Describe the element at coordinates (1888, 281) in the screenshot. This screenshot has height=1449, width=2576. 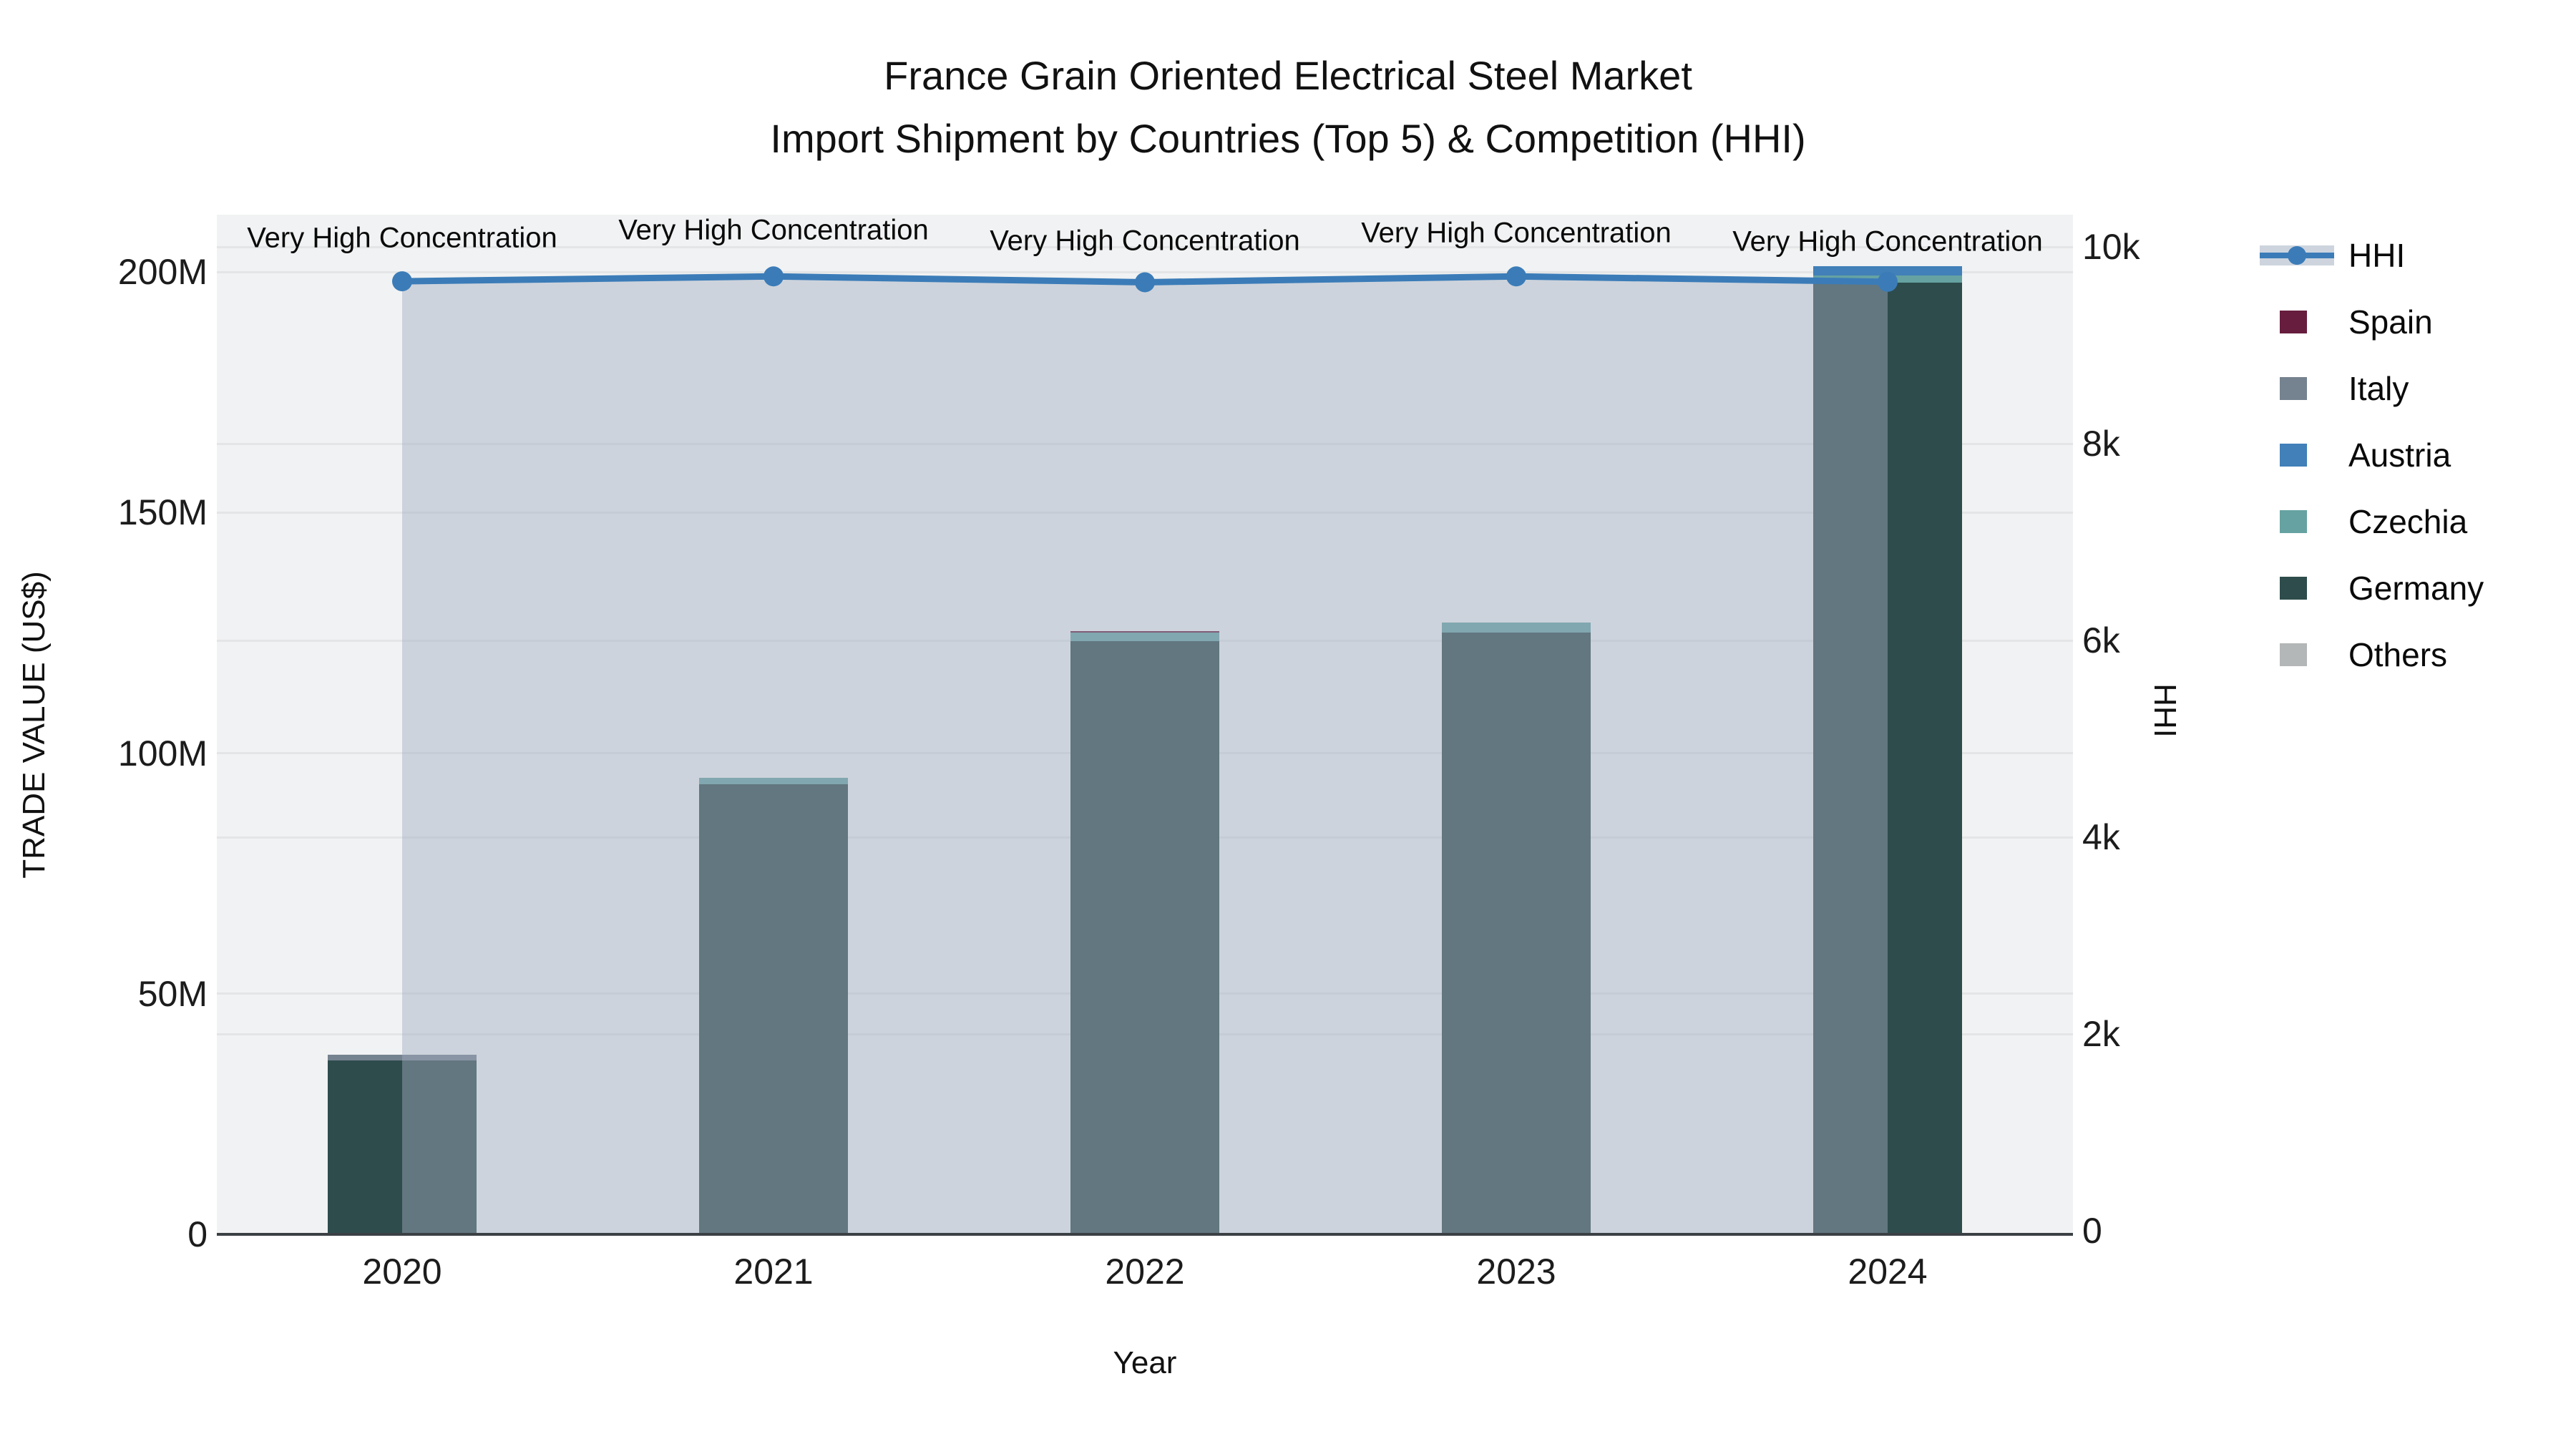
I see `hhi-marker-2024` at that location.